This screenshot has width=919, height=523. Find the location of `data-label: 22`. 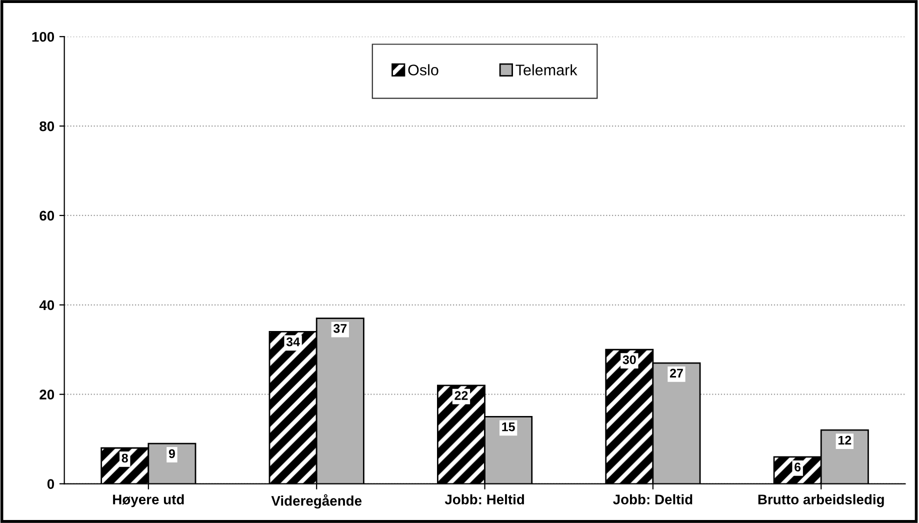

data-label: 22 is located at coordinates (461, 395).